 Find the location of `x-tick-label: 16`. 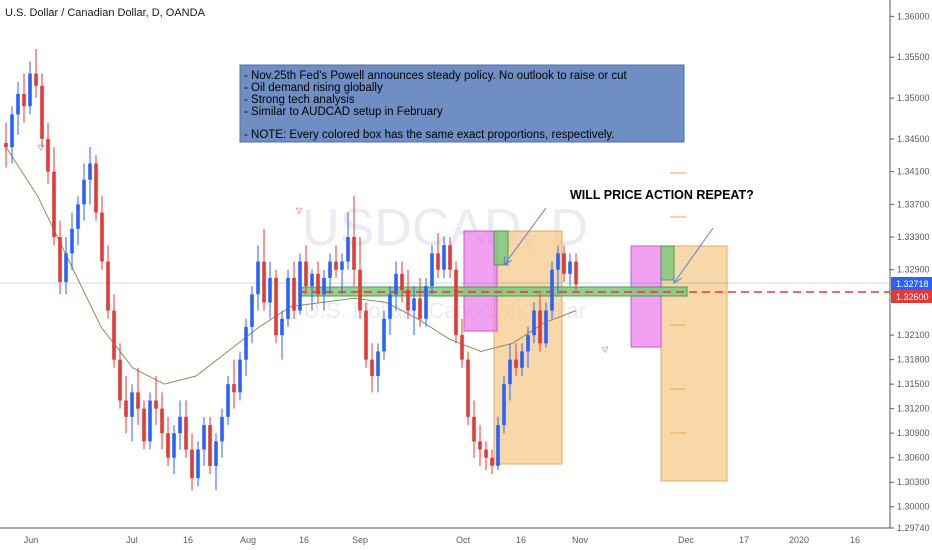

x-tick-label: 16 is located at coordinates (855, 540).